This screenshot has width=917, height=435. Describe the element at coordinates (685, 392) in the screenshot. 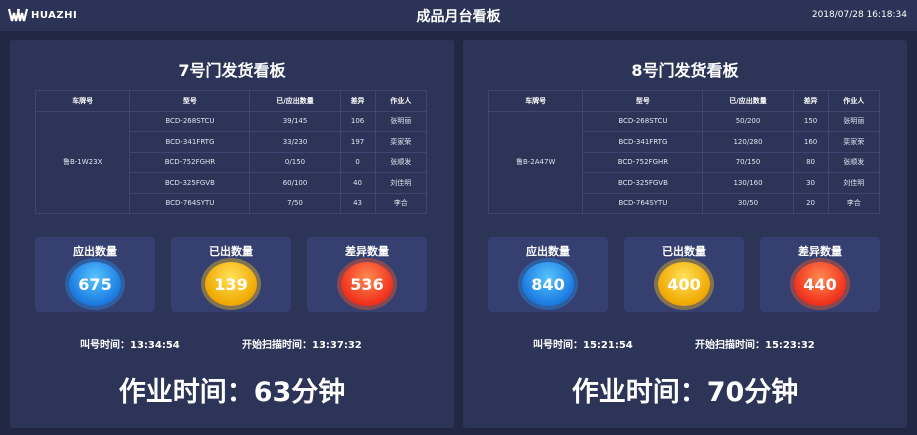

I see `work-time: 作业时间：70分钟` at that location.